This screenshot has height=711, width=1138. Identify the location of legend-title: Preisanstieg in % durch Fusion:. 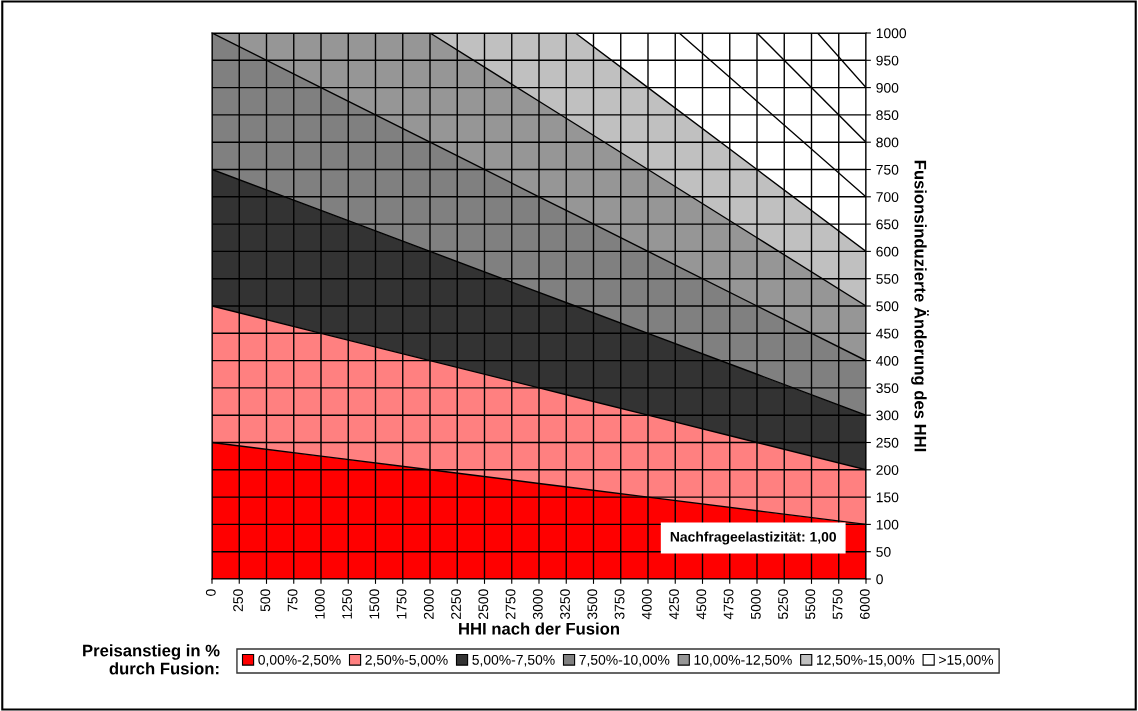
(151, 659).